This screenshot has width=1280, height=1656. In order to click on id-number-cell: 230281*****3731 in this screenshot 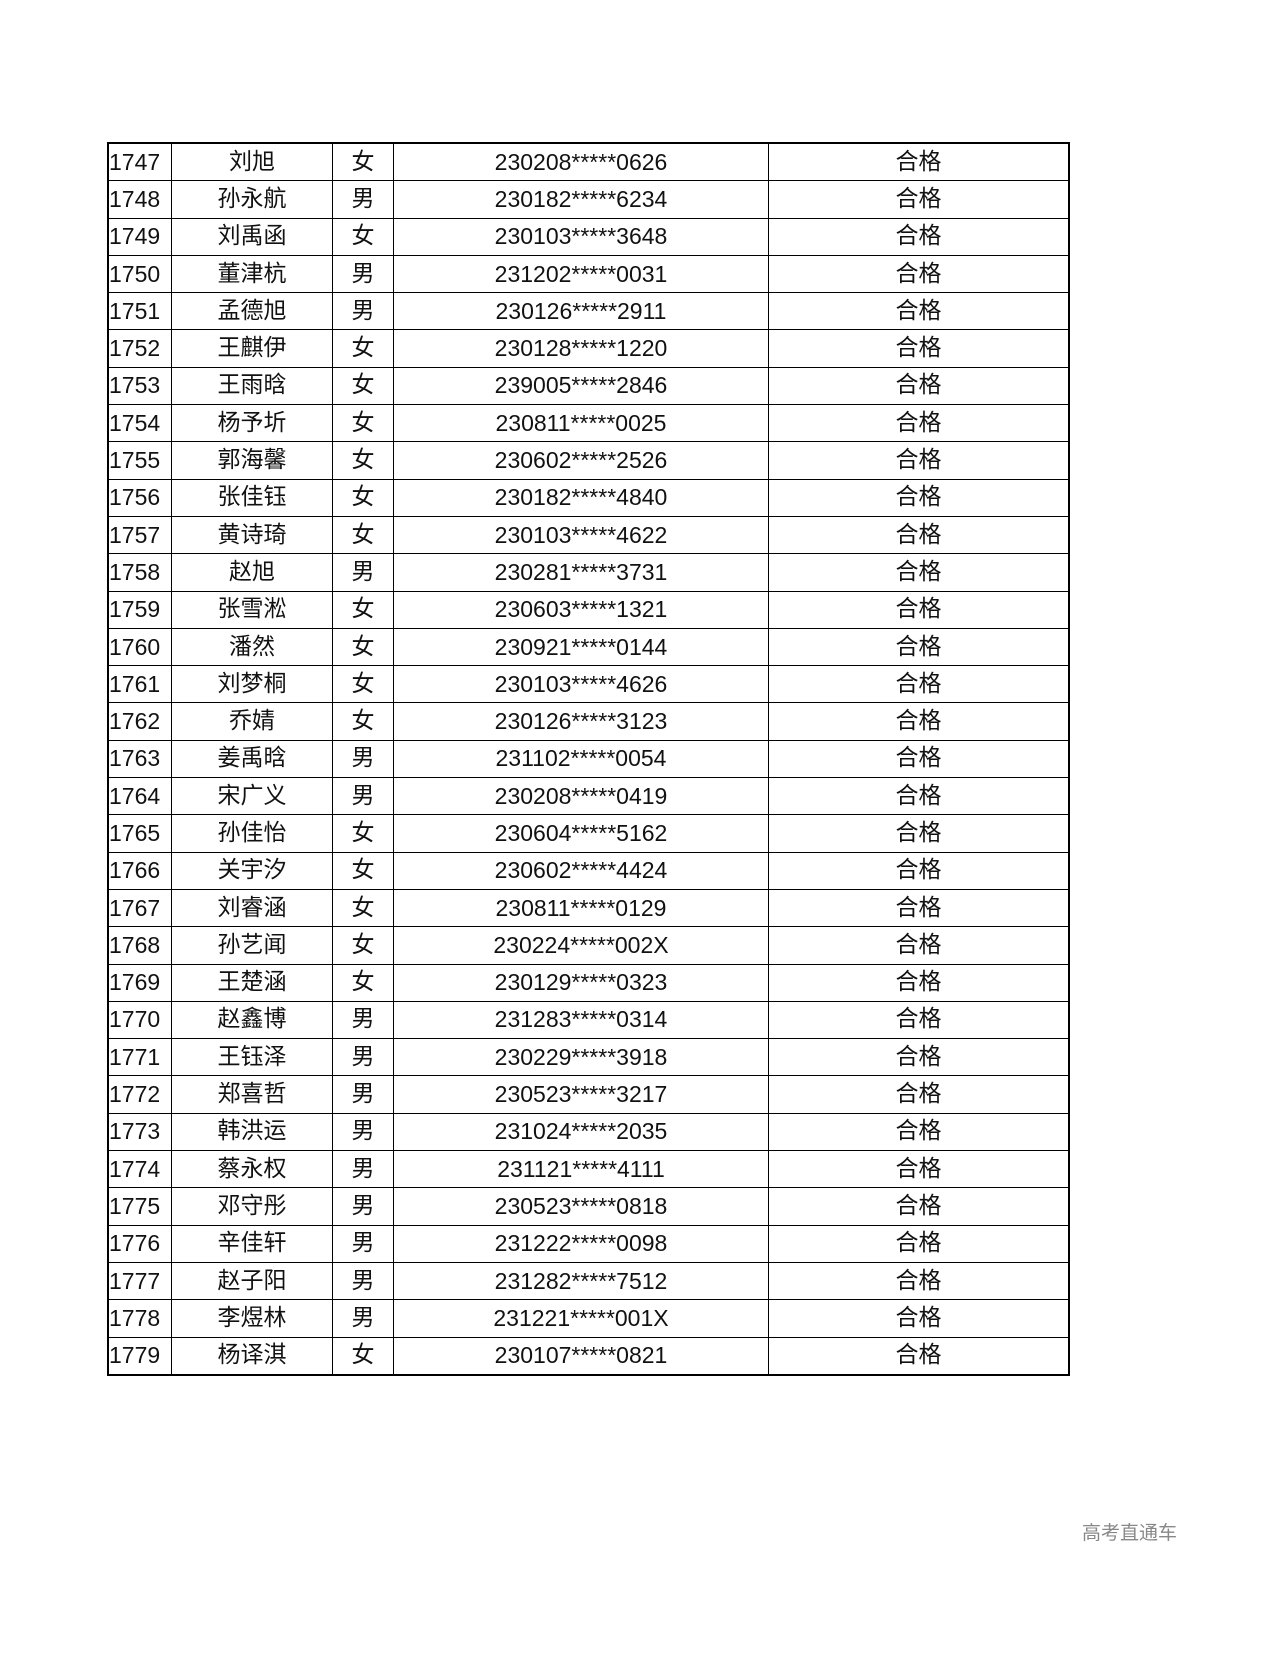, I will do `click(581, 572)`.